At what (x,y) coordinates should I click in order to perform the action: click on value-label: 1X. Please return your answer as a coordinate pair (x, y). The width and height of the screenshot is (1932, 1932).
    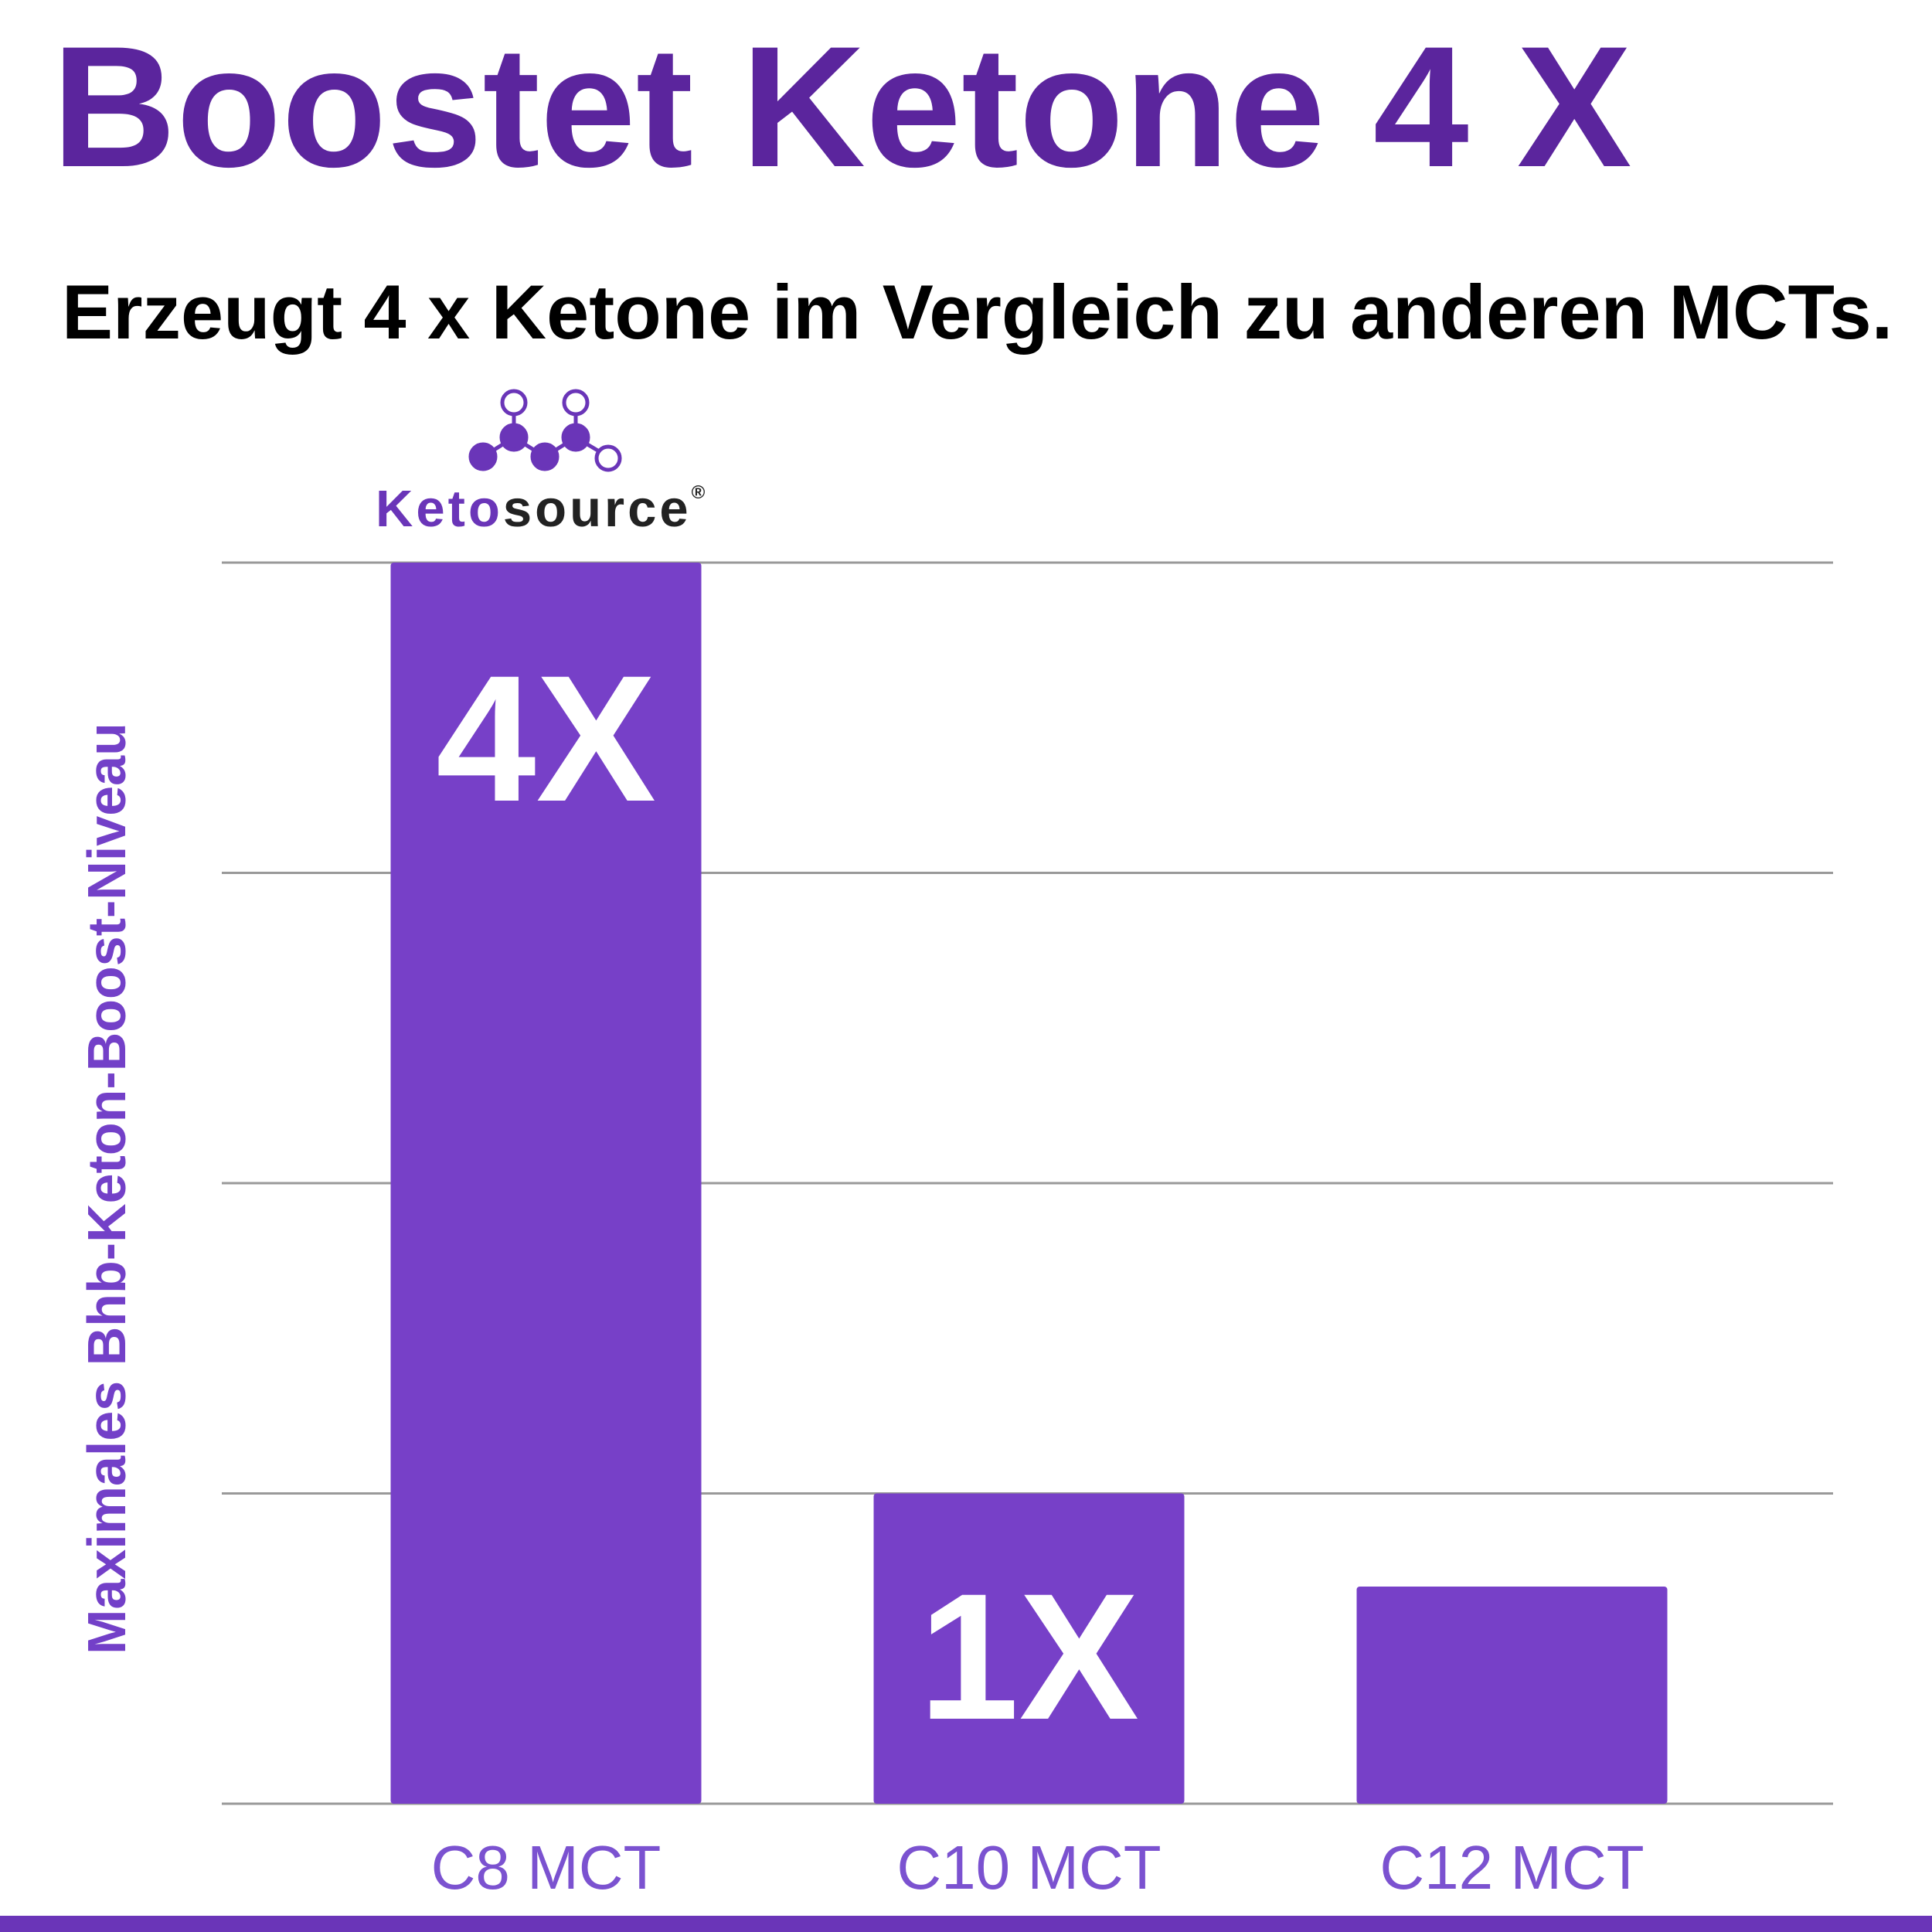
    Looking at the image, I should click on (1029, 1657).